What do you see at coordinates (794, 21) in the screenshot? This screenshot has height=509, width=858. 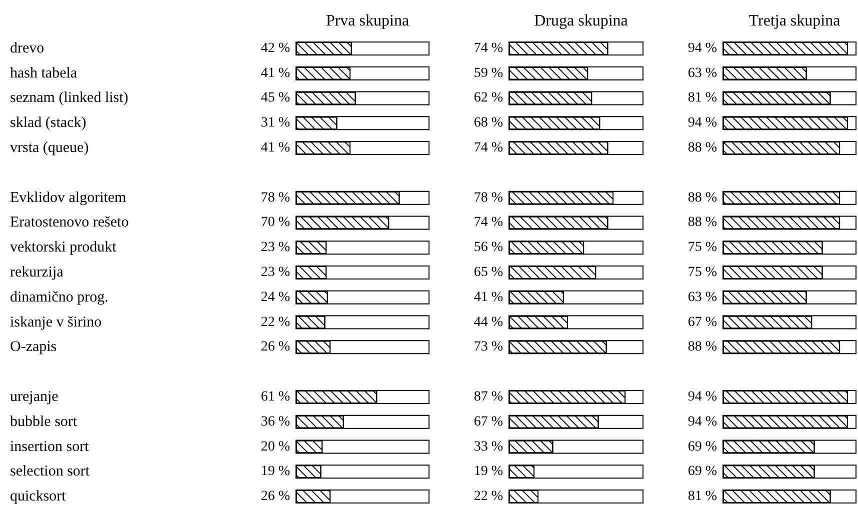 I see `chart-title: Tretja skupina` at bounding box center [794, 21].